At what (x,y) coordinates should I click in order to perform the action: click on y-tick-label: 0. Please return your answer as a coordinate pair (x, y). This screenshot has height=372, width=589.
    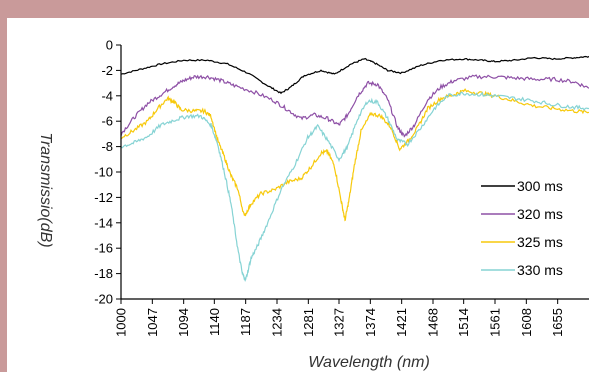
    Looking at the image, I should click on (109, 45).